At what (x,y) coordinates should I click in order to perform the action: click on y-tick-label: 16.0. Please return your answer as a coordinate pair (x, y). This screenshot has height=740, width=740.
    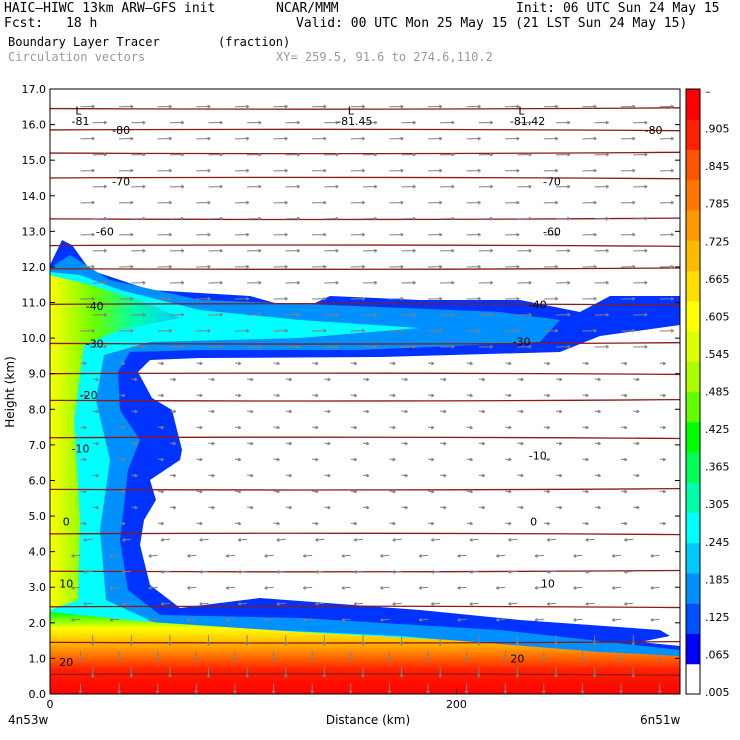
    Looking at the image, I should click on (34, 125).